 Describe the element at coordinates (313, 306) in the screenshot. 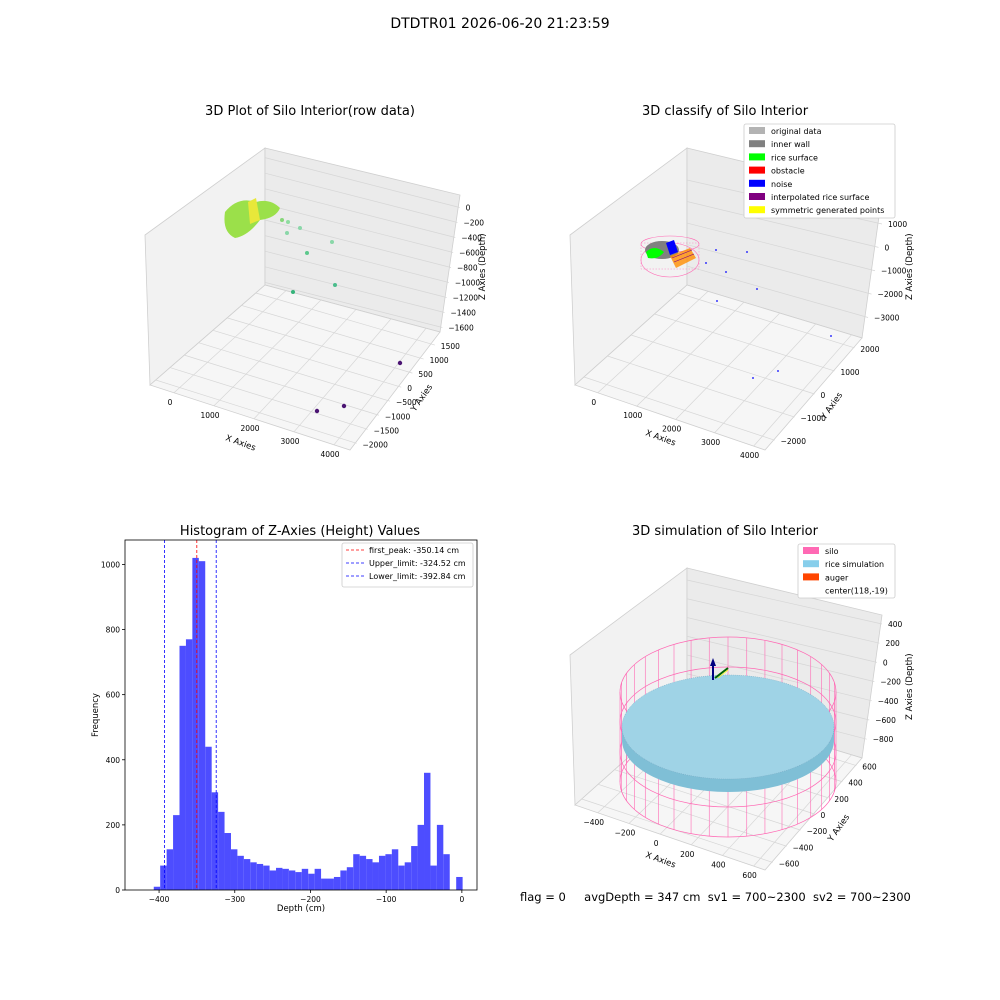

I see `raw-point-cloud` at that location.